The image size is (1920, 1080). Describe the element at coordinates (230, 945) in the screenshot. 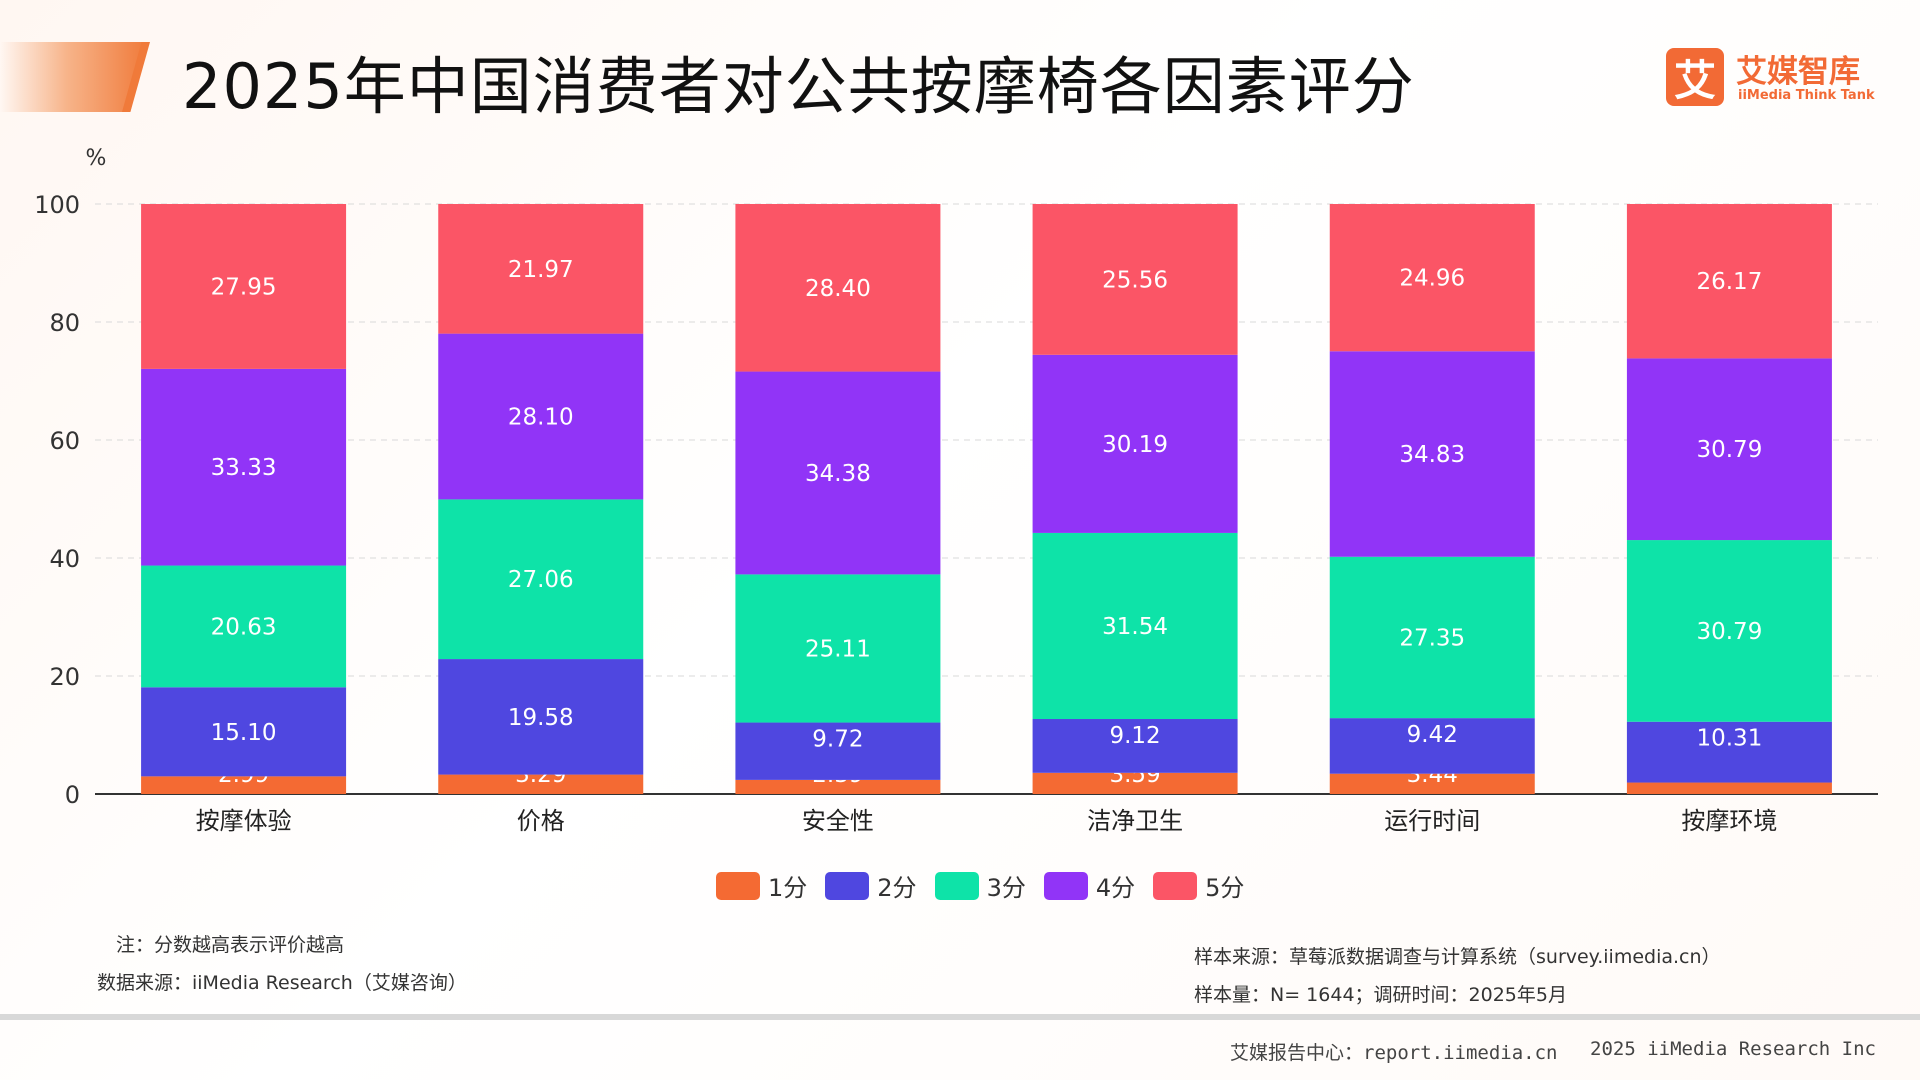

I see `note-text: 注：分数越高表示评价越高` at that location.